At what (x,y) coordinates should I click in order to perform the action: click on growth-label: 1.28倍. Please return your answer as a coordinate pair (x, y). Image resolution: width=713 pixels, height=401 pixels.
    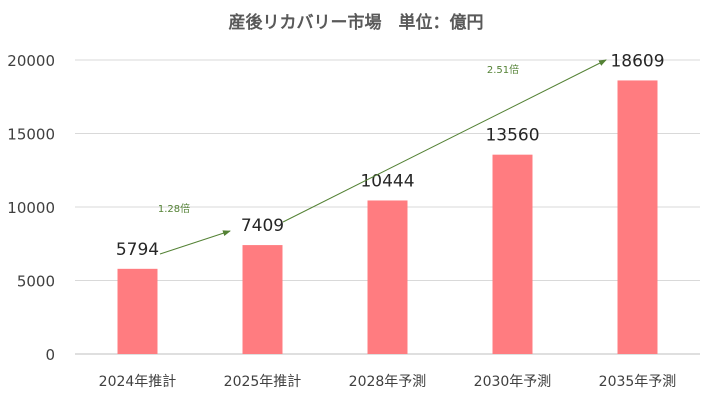
    Looking at the image, I should click on (174, 208).